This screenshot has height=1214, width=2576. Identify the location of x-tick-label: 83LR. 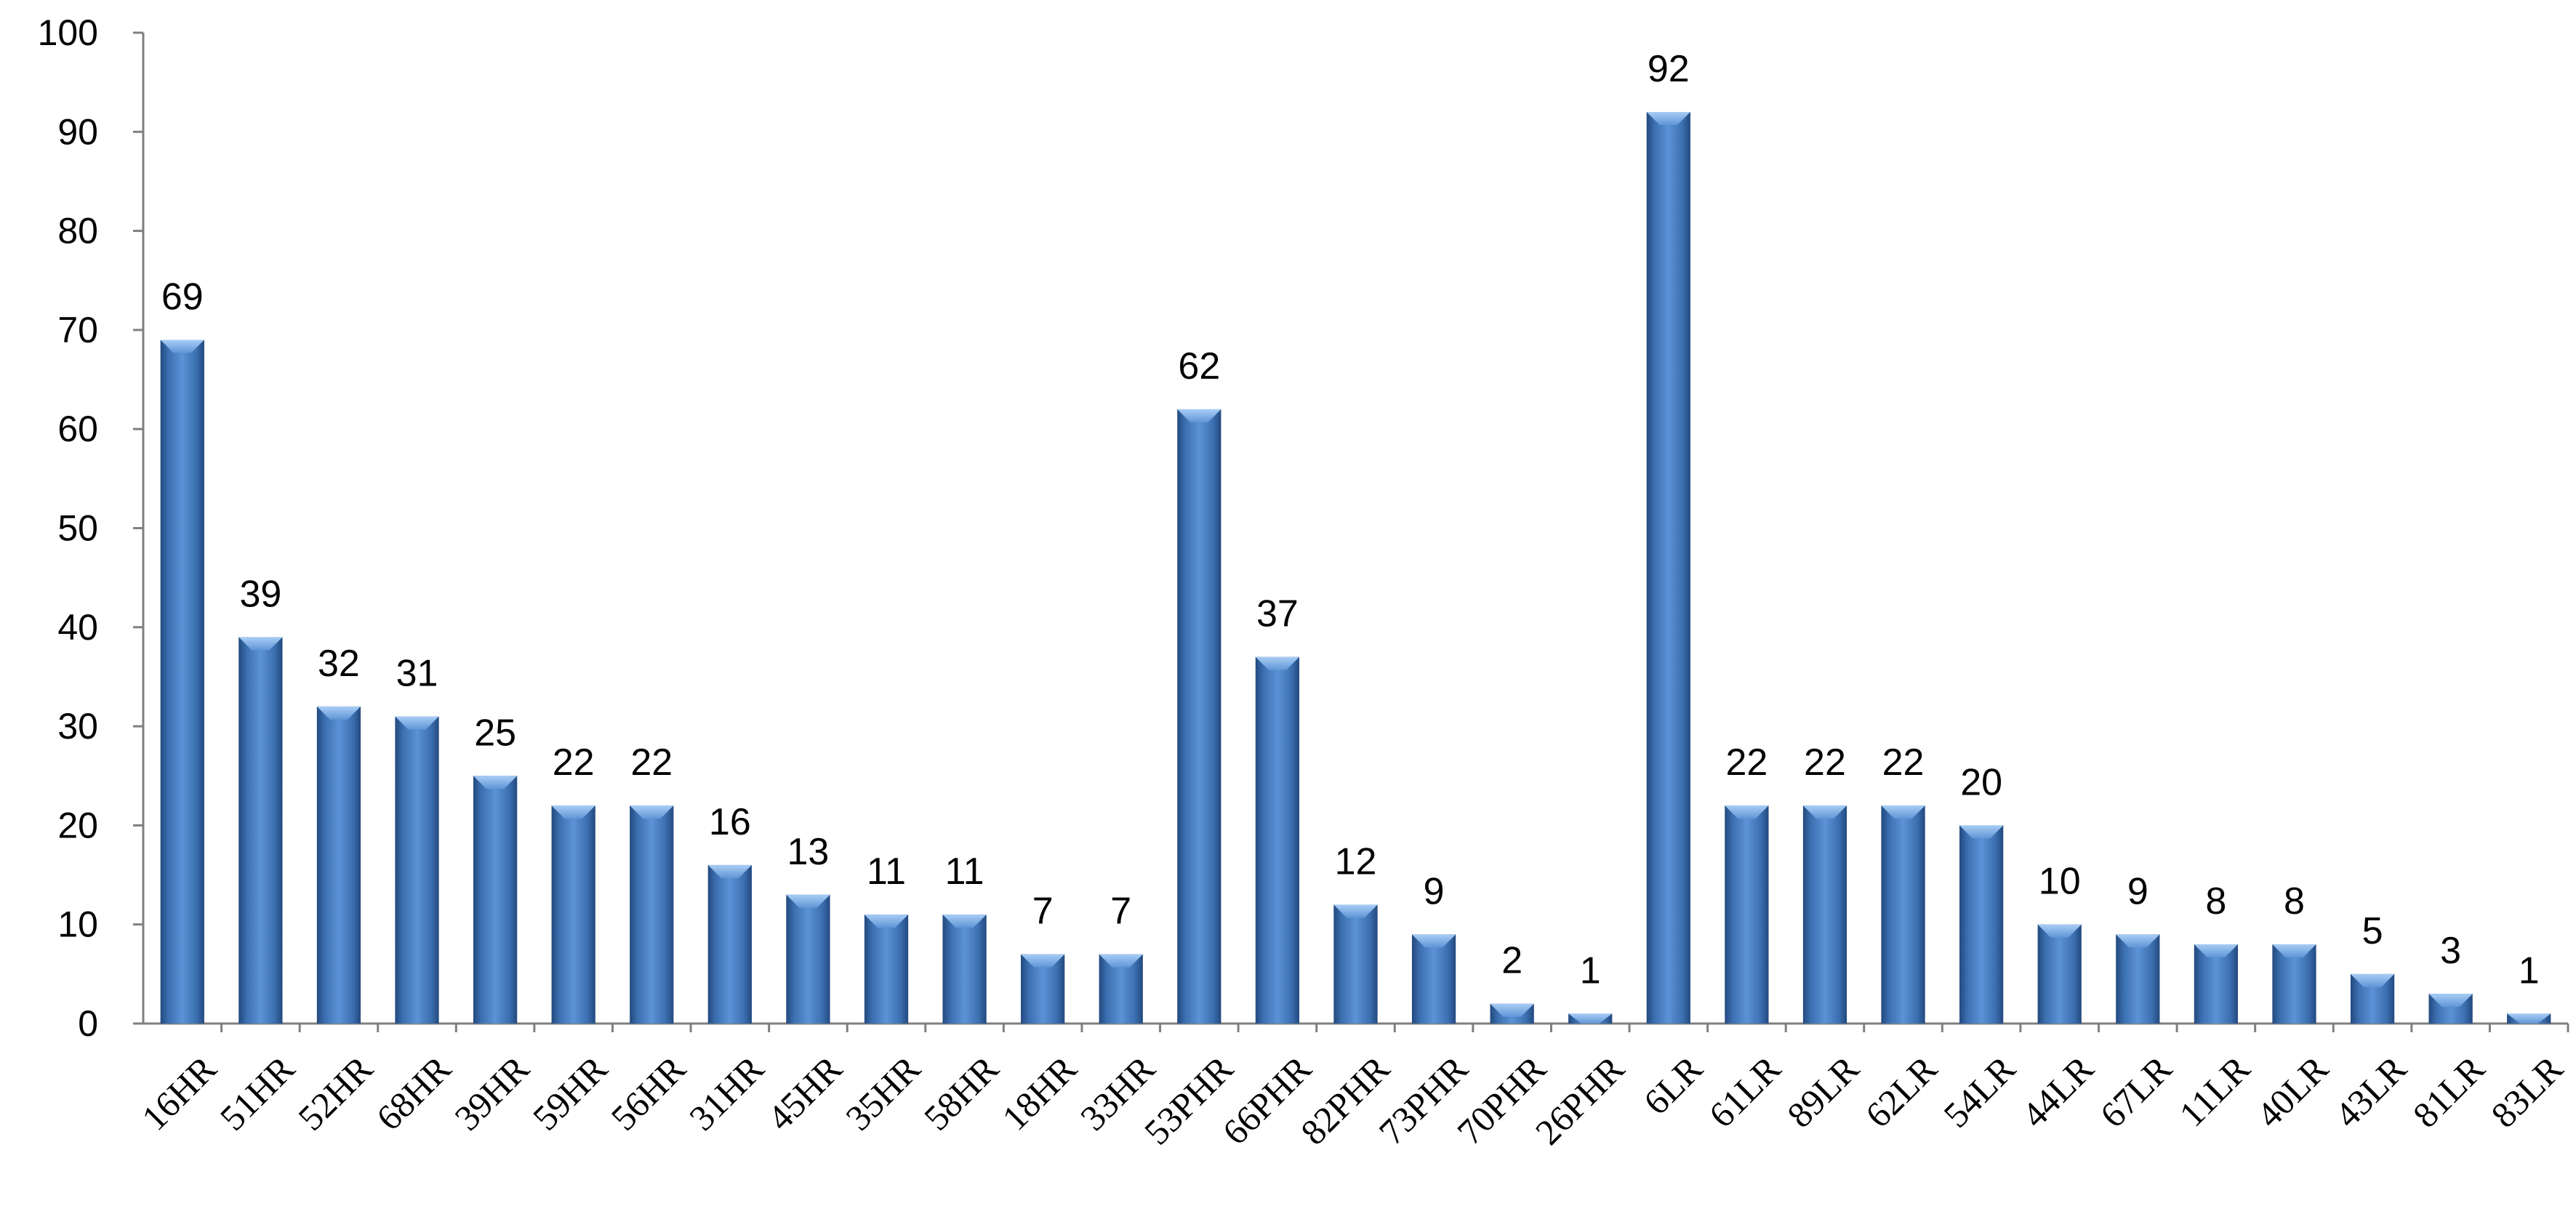
(2527, 1091).